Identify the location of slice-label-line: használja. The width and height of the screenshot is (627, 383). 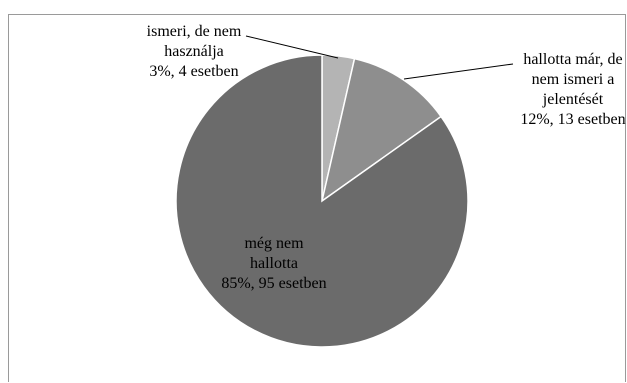
(194, 51).